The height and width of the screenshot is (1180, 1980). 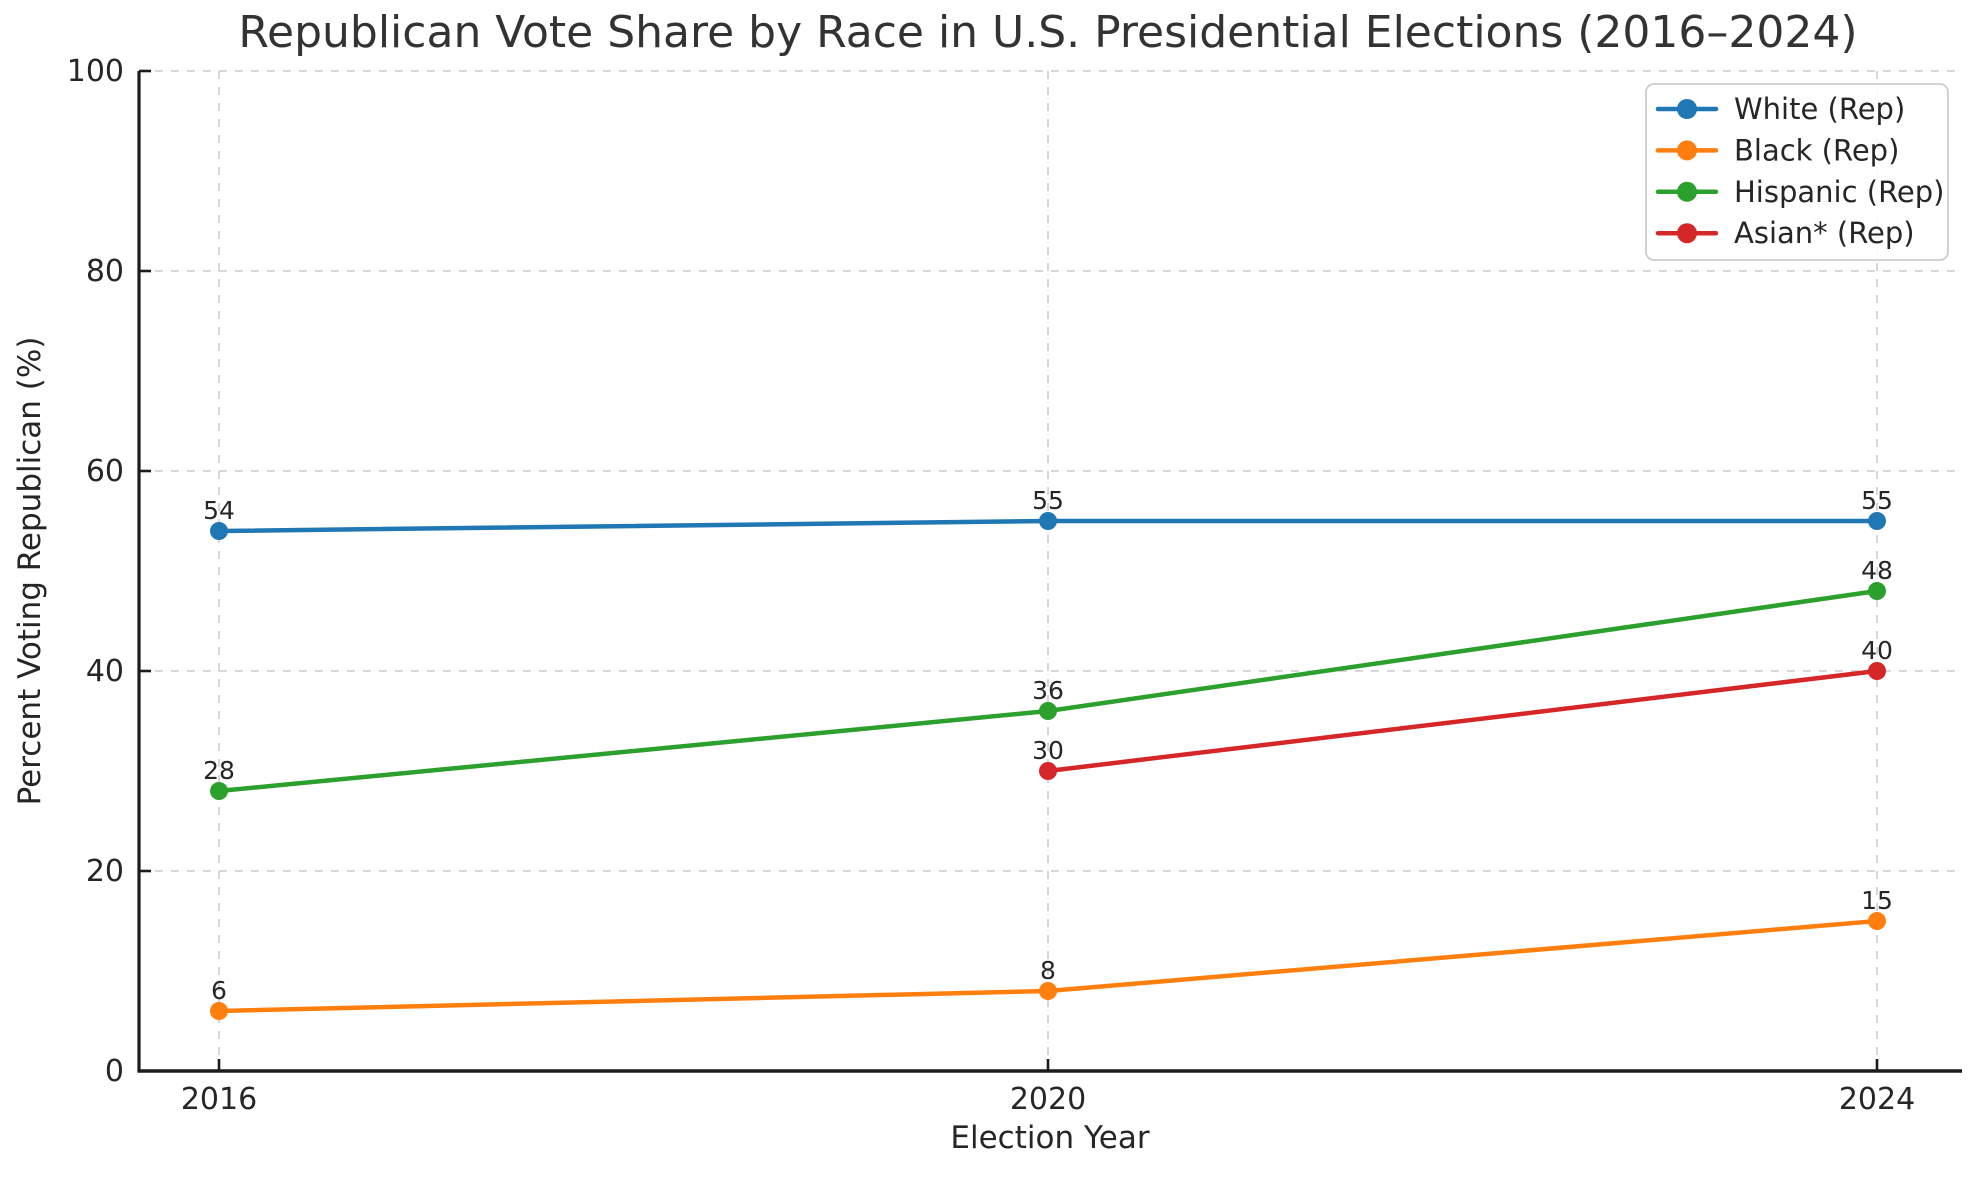 I want to click on y-tick-label: 20, so click(x=105, y=871).